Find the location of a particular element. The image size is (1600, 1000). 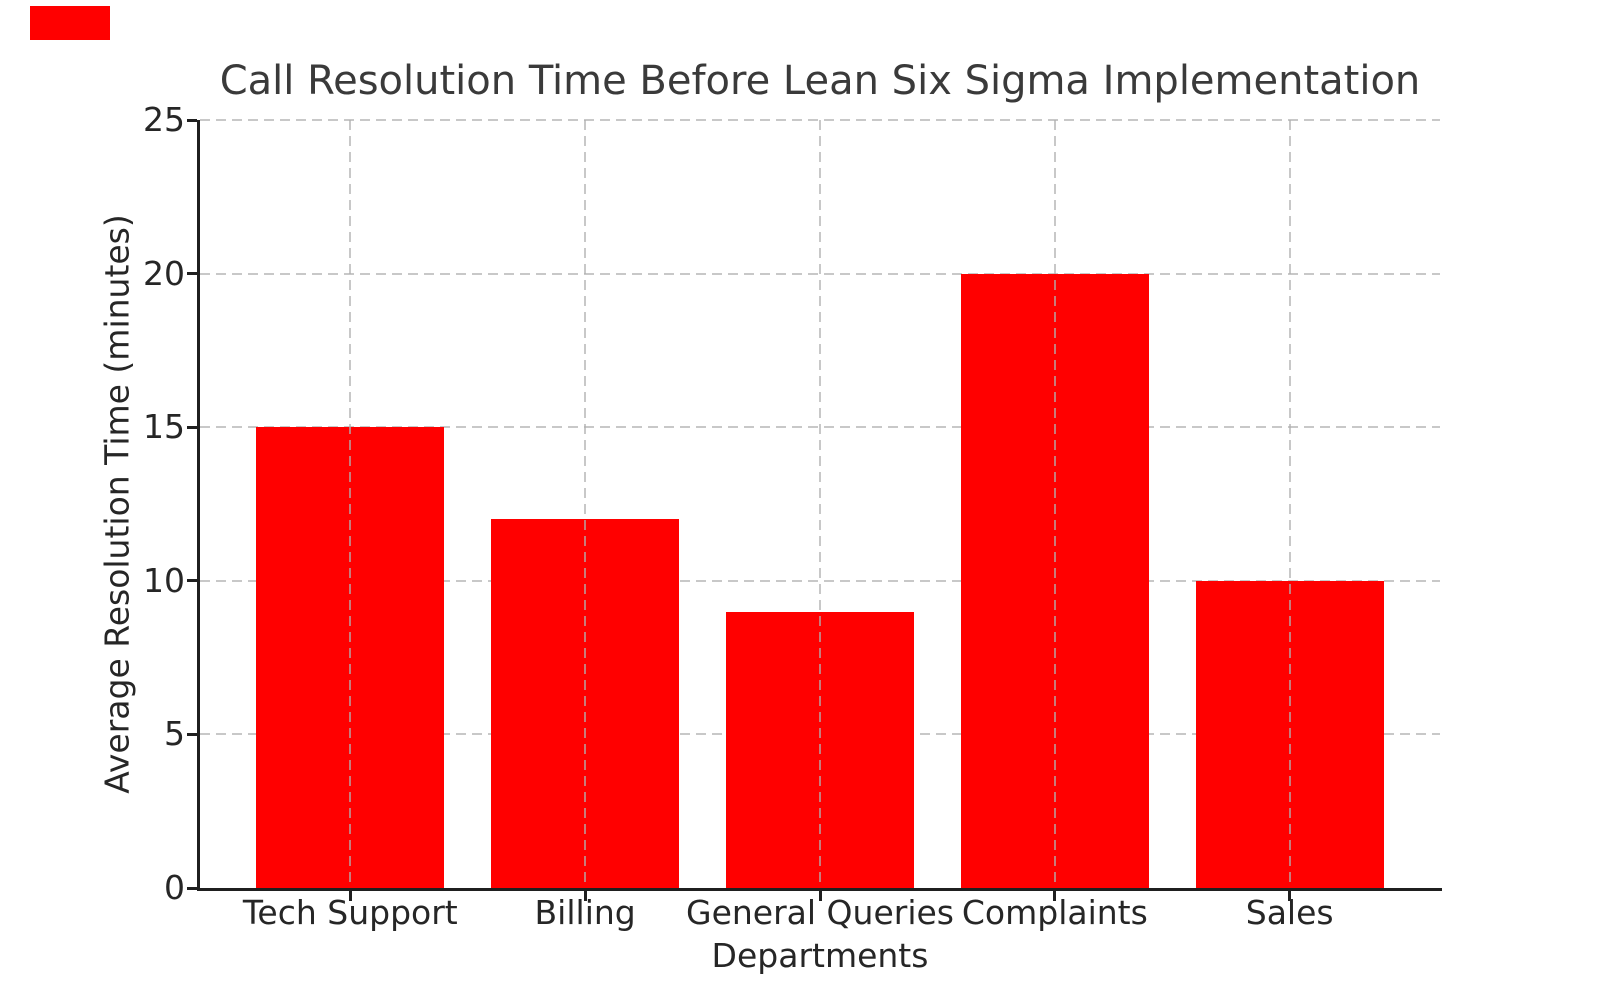

x-tick-label: Sales is located at coordinates (1289, 912).